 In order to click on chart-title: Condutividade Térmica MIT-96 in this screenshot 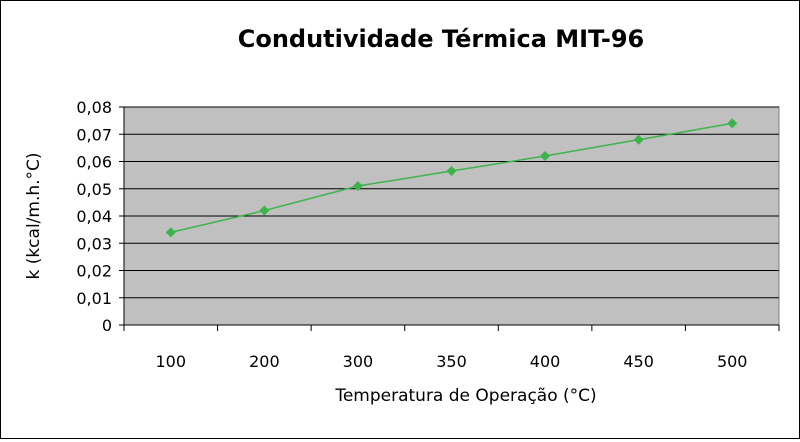, I will do `click(441, 39)`.